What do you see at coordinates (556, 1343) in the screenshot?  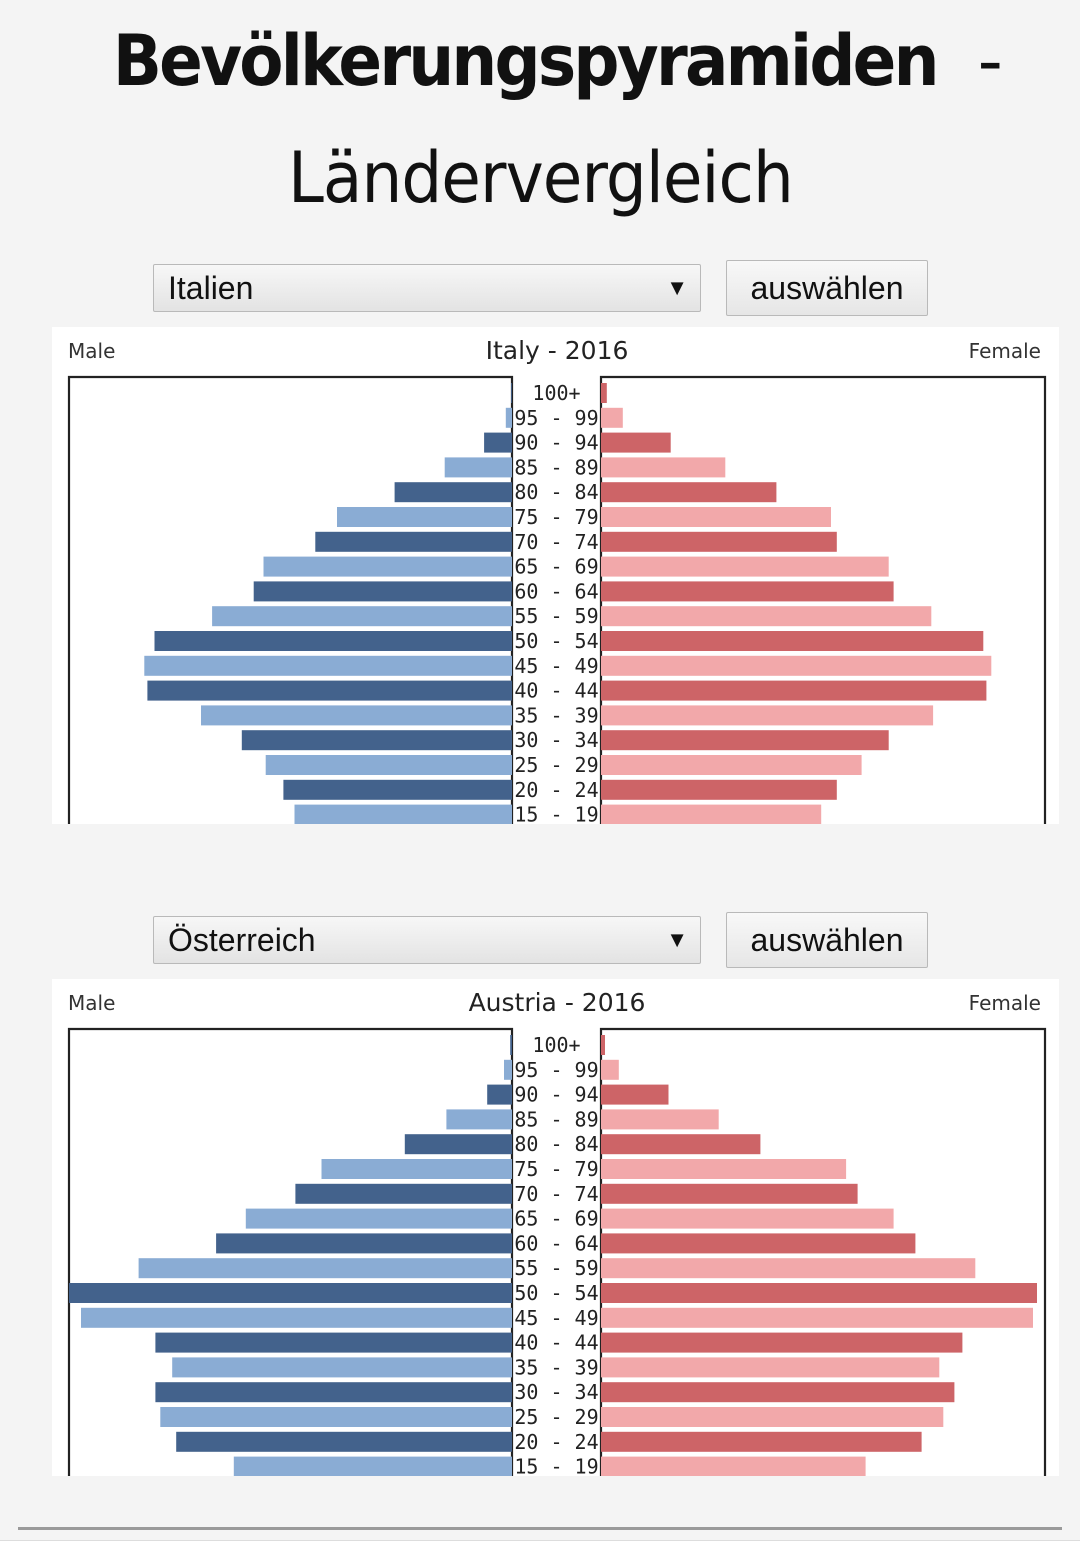 I see `age-group-label: 40 - 44` at bounding box center [556, 1343].